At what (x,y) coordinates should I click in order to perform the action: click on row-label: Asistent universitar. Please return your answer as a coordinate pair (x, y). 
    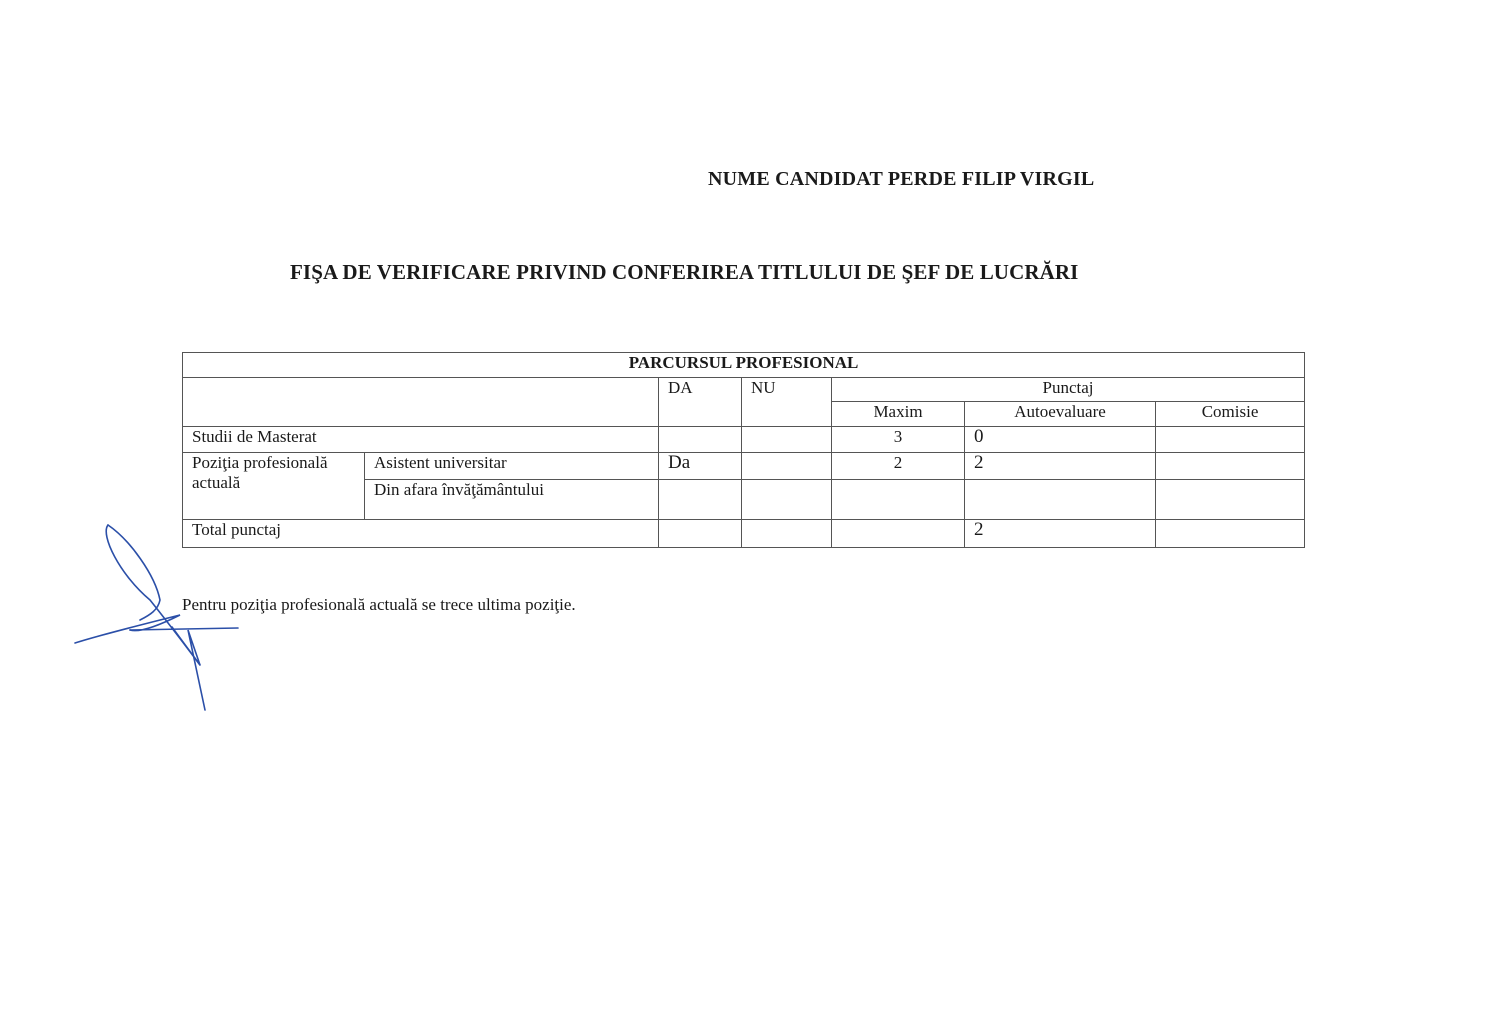
    Looking at the image, I should click on (511, 466).